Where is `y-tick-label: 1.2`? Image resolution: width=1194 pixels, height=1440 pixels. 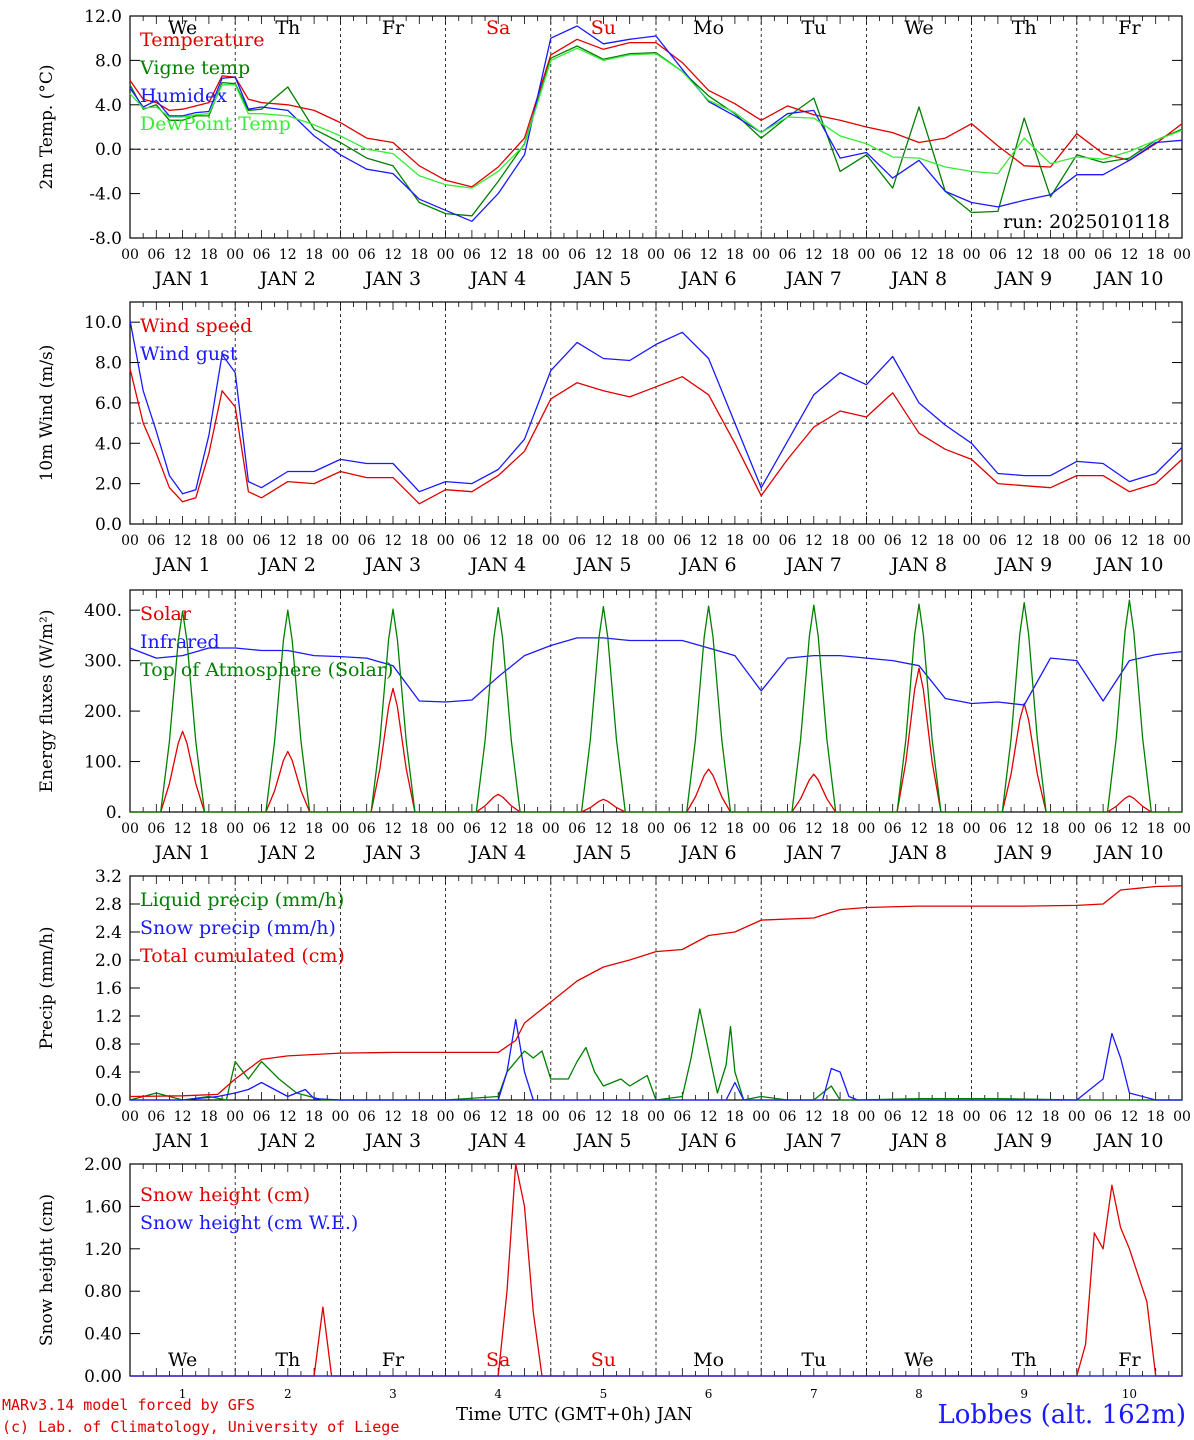
y-tick-label: 1.2 is located at coordinates (108, 1017).